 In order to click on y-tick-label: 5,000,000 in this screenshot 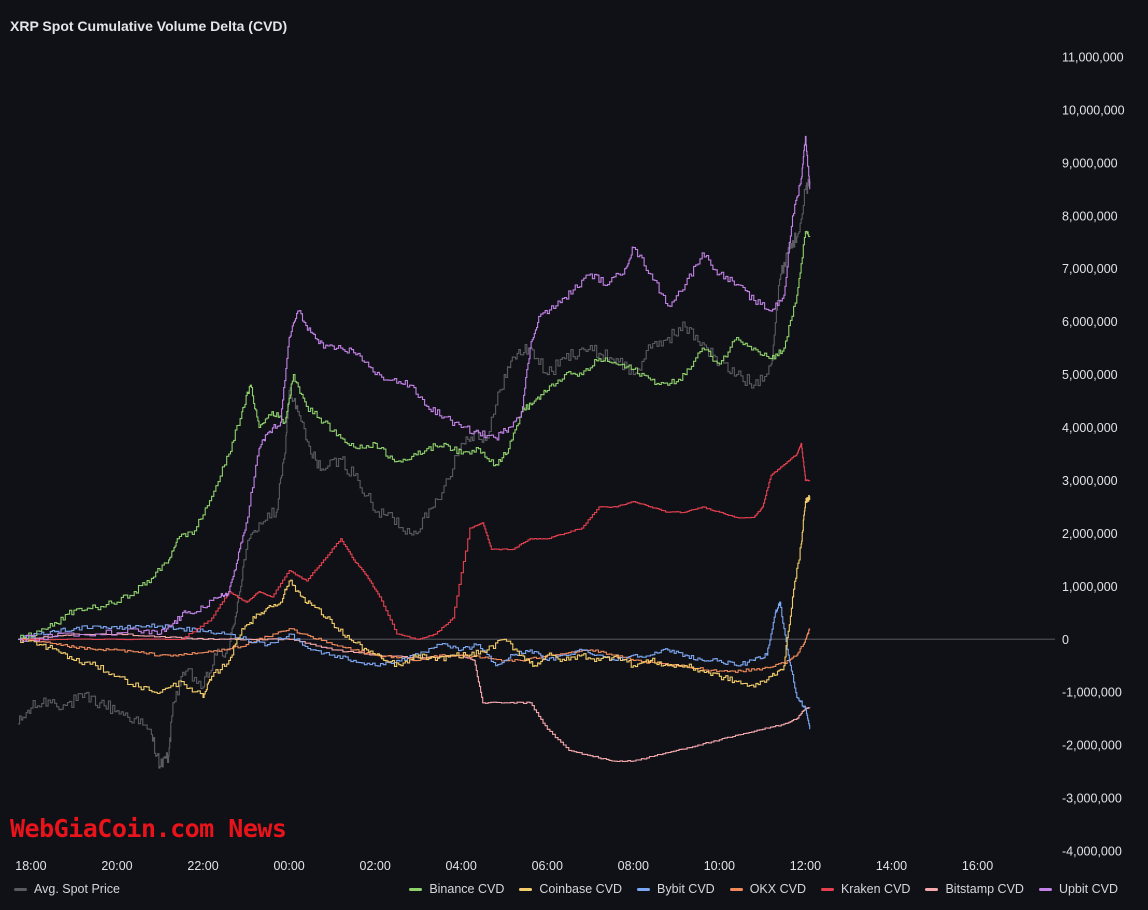, I will do `click(1090, 375)`.